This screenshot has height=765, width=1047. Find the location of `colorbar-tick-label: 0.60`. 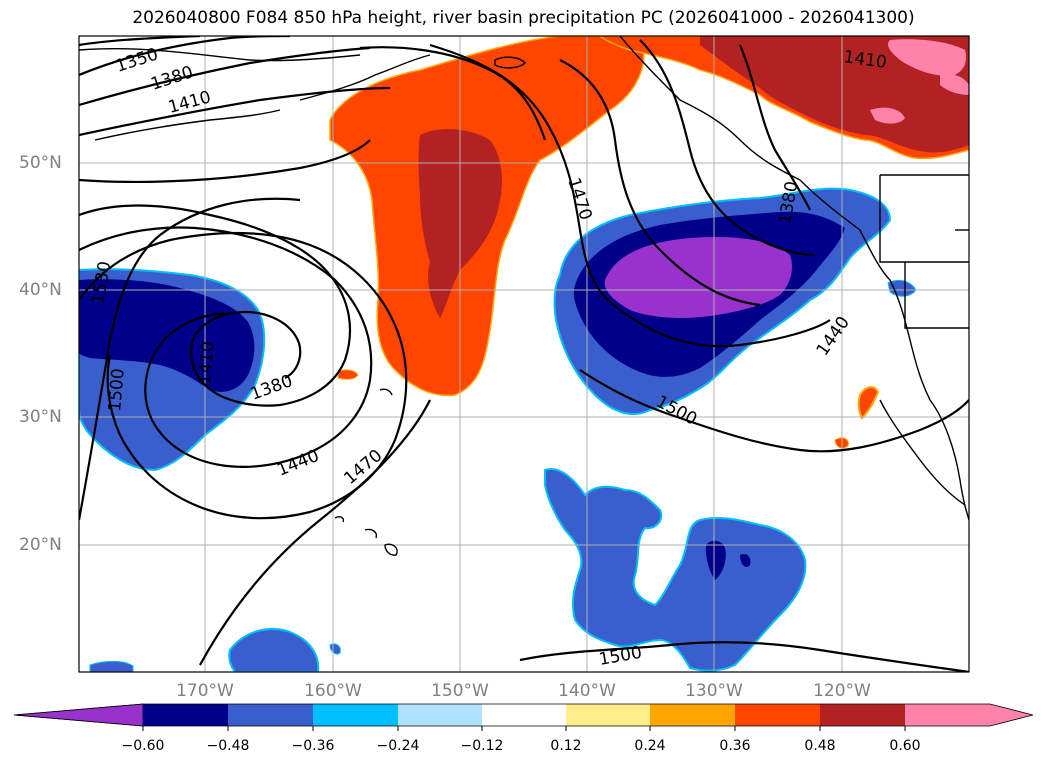

colorbar-tick-label: 0.60 is located at coordinates (905, 746).